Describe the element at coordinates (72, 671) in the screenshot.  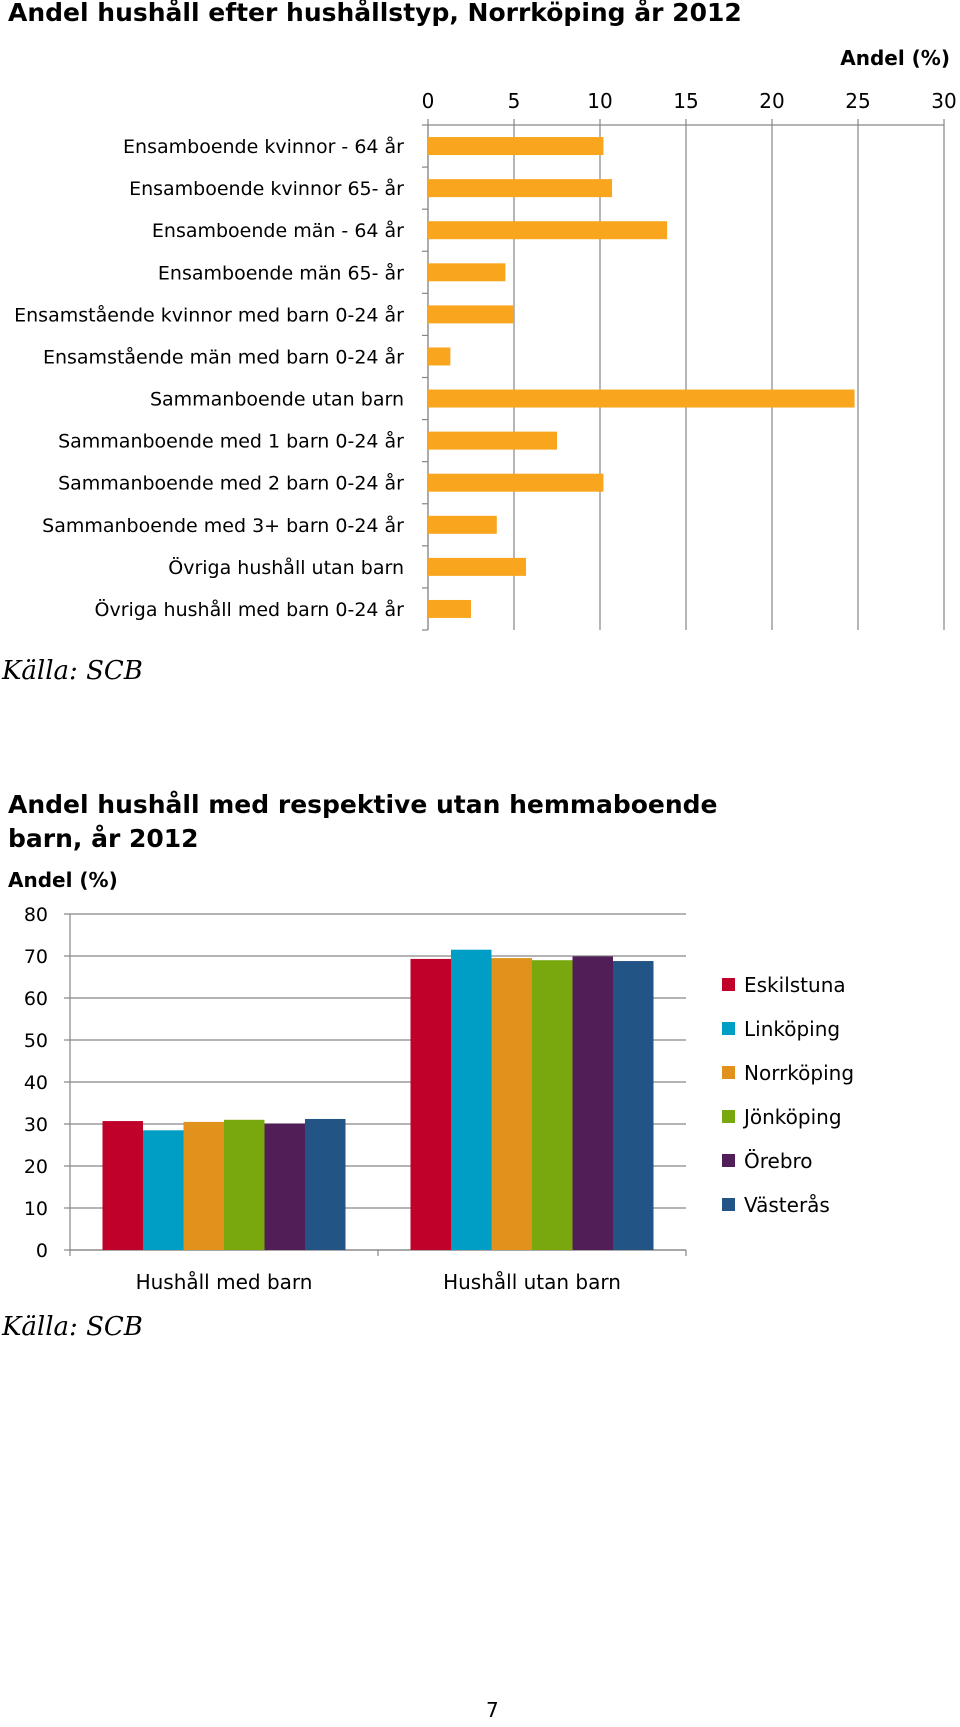
I see `chart-1-source: Källa: SCB` at that location.